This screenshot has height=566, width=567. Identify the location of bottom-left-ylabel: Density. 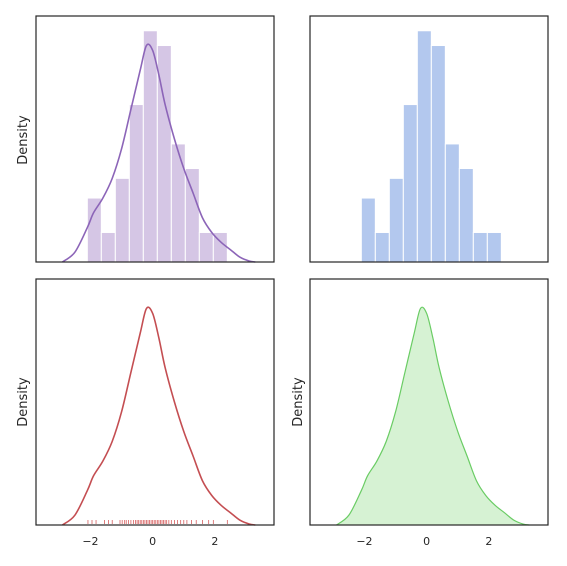
(23, 402).